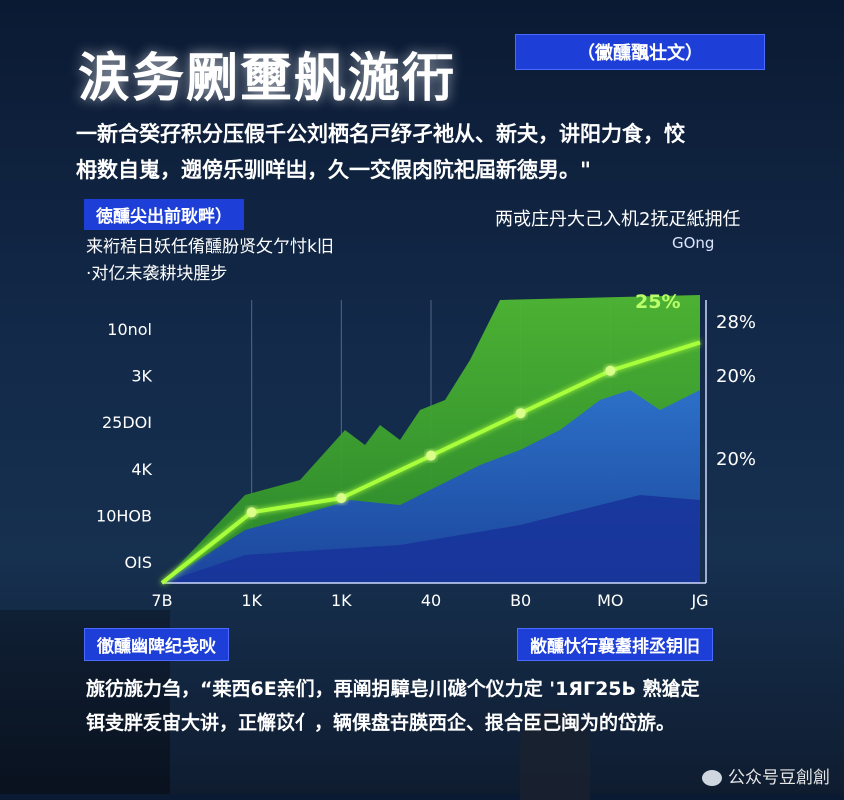  What do you see at coordinates (157, 274) in the screenshot?
I see `subtext-line-2: ·对亿未袭耕块腥步` at bounding box center [157, 274].